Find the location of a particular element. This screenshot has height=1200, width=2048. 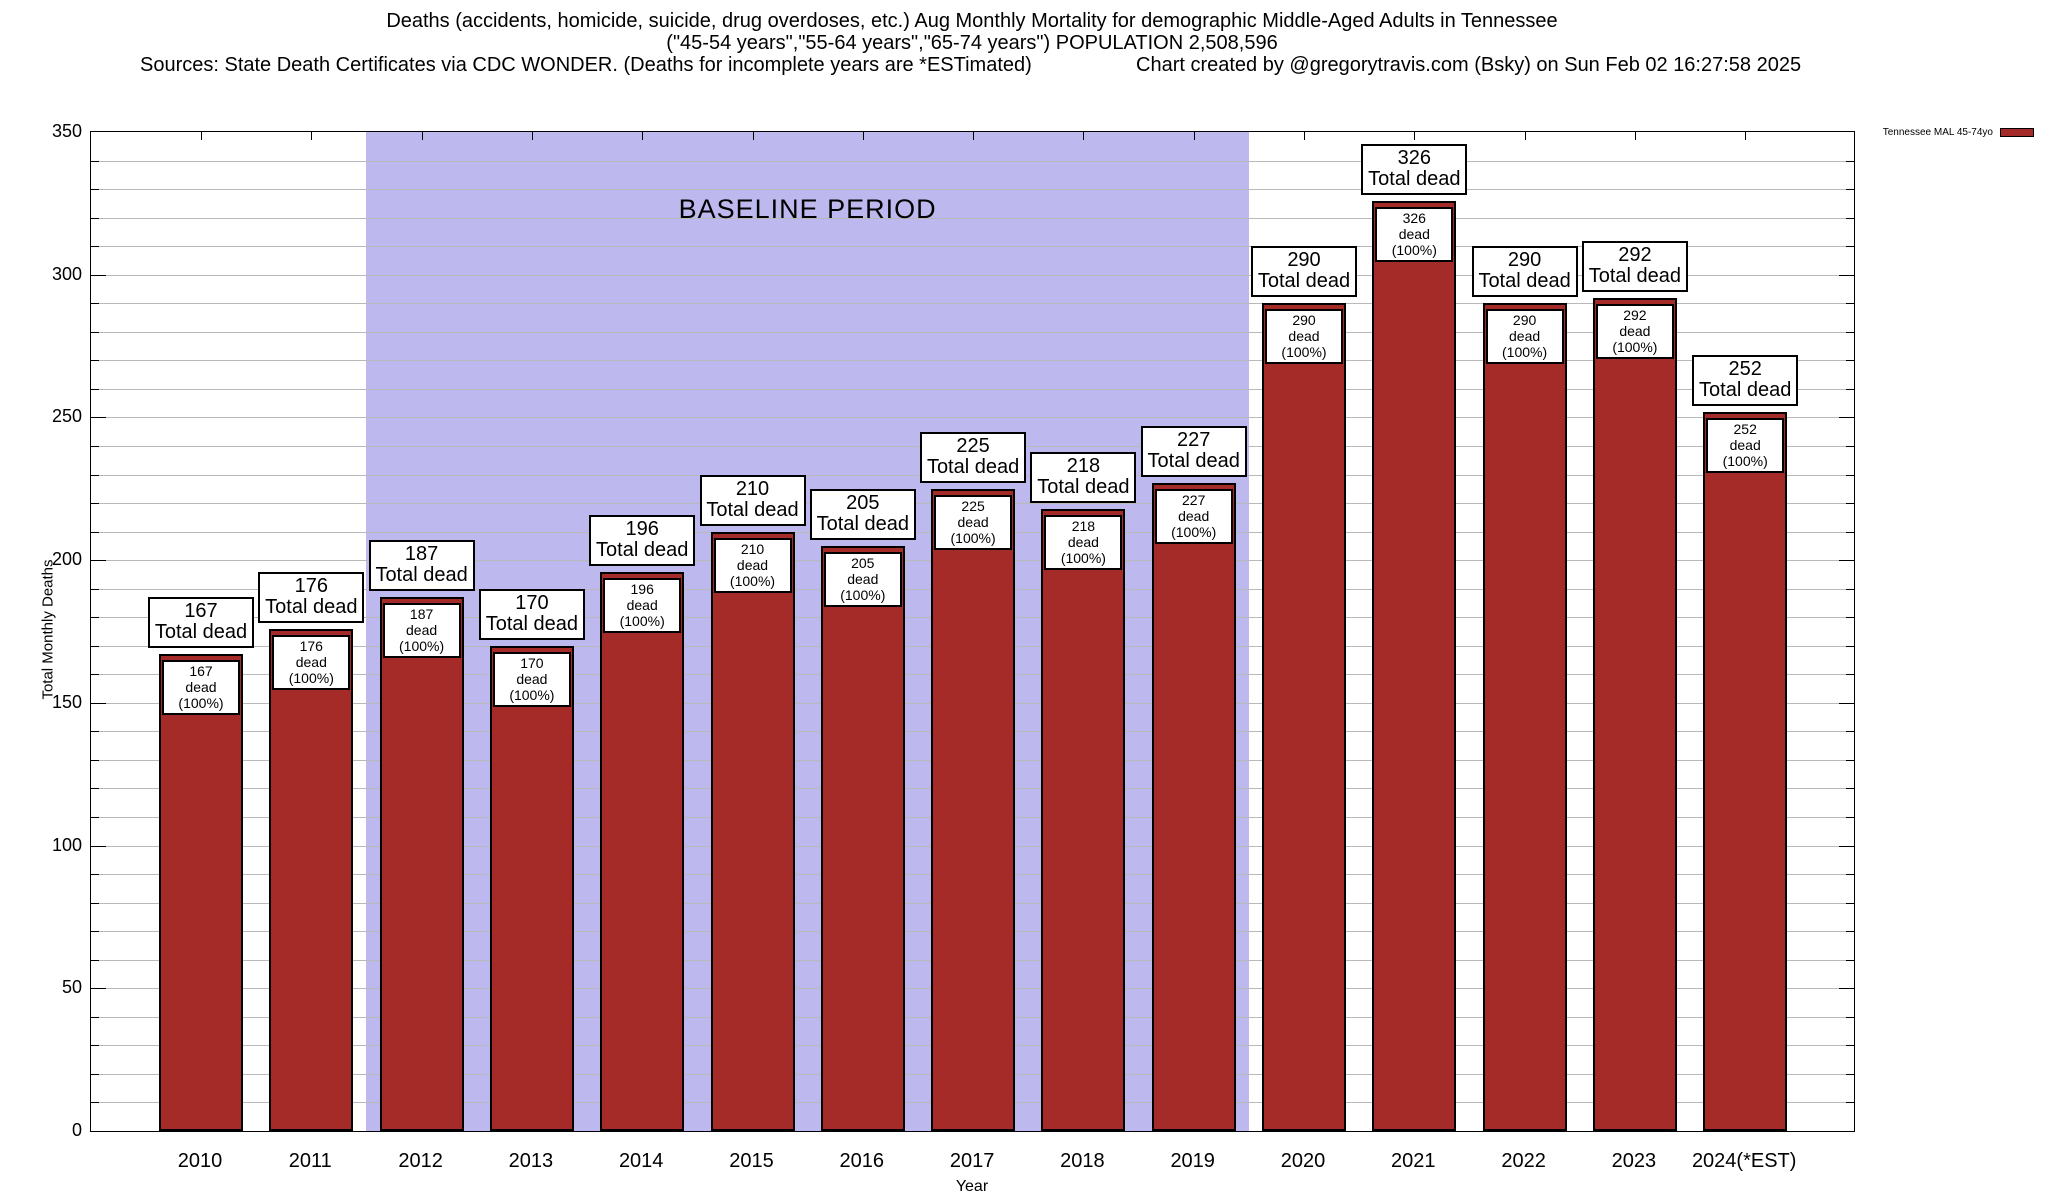

y-axis-title: Total Monthly Deaths is located at coordinates (48, 629).